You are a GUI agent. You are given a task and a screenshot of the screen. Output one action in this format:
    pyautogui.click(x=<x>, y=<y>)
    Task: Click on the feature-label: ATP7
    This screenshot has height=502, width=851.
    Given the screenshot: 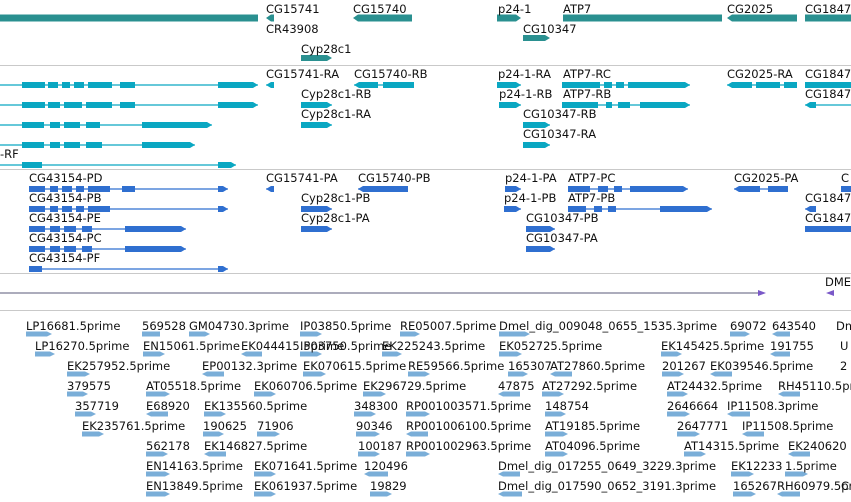 What is the action you would take?
    pyautogui.click(x=577, y=9)
    